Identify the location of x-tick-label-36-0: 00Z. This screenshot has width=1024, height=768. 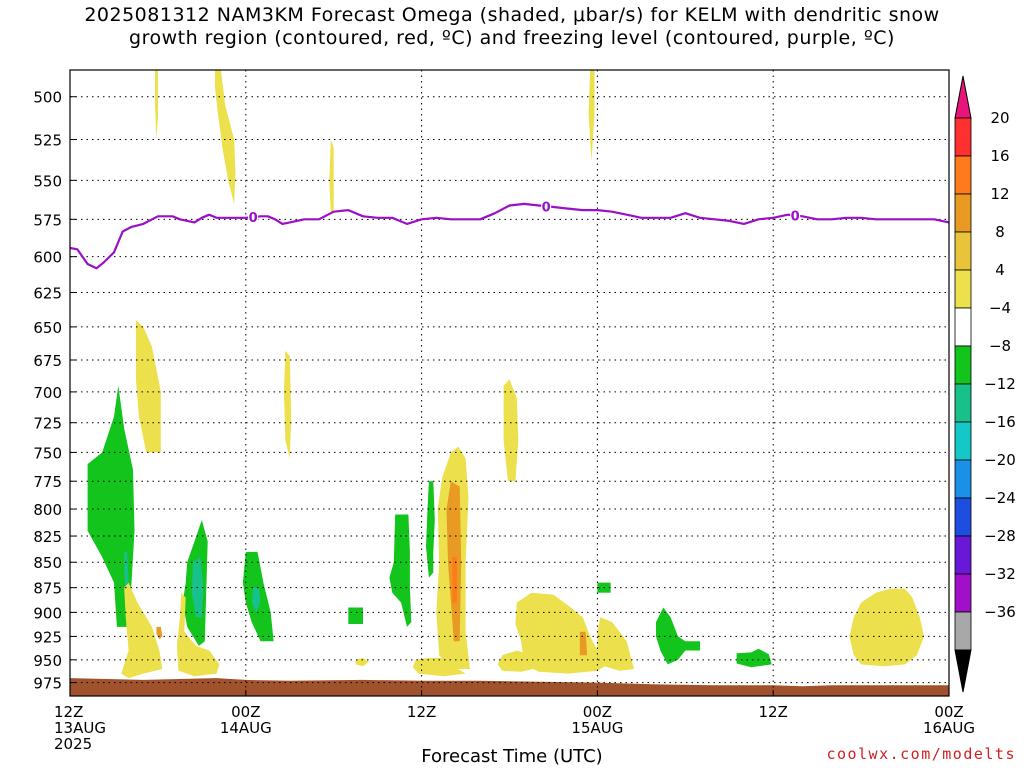
(597, 712).